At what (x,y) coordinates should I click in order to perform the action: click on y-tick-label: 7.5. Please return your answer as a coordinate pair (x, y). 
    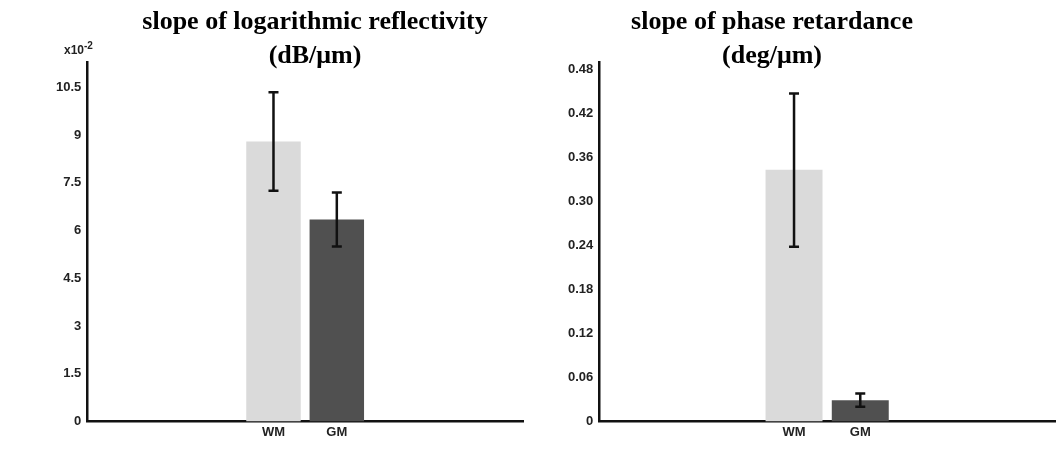
    Looking at the image, I should click on (72, 182).